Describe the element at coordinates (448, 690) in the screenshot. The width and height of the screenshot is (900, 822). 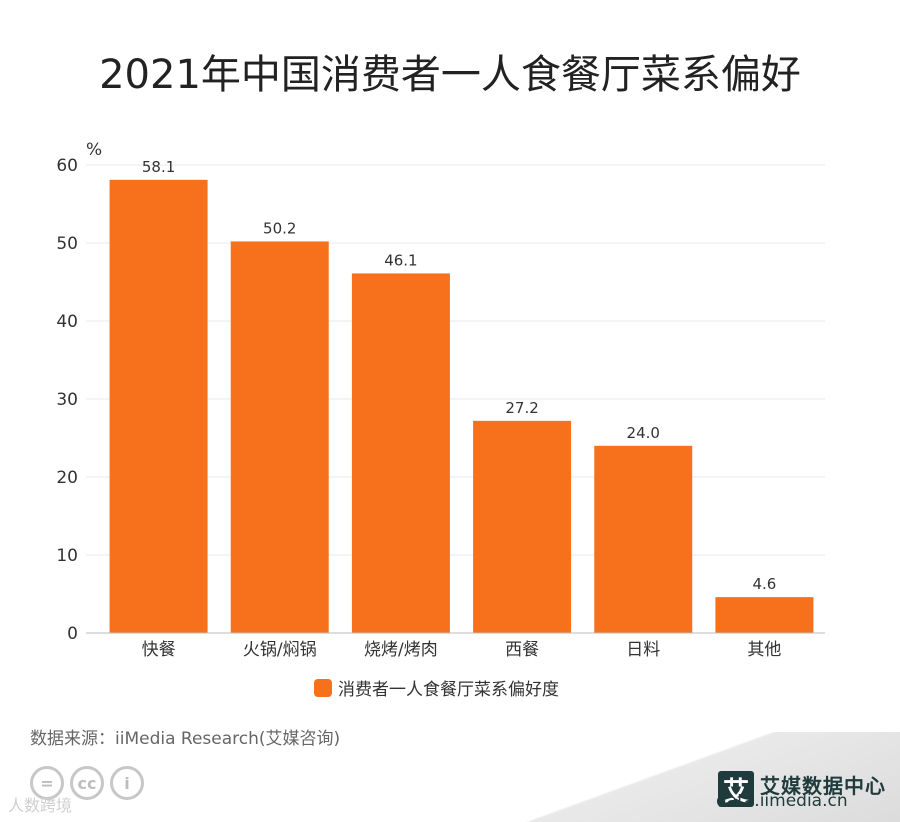
I see `legend-label: 消费者一人食餐厅菜系偏好度` at that location.